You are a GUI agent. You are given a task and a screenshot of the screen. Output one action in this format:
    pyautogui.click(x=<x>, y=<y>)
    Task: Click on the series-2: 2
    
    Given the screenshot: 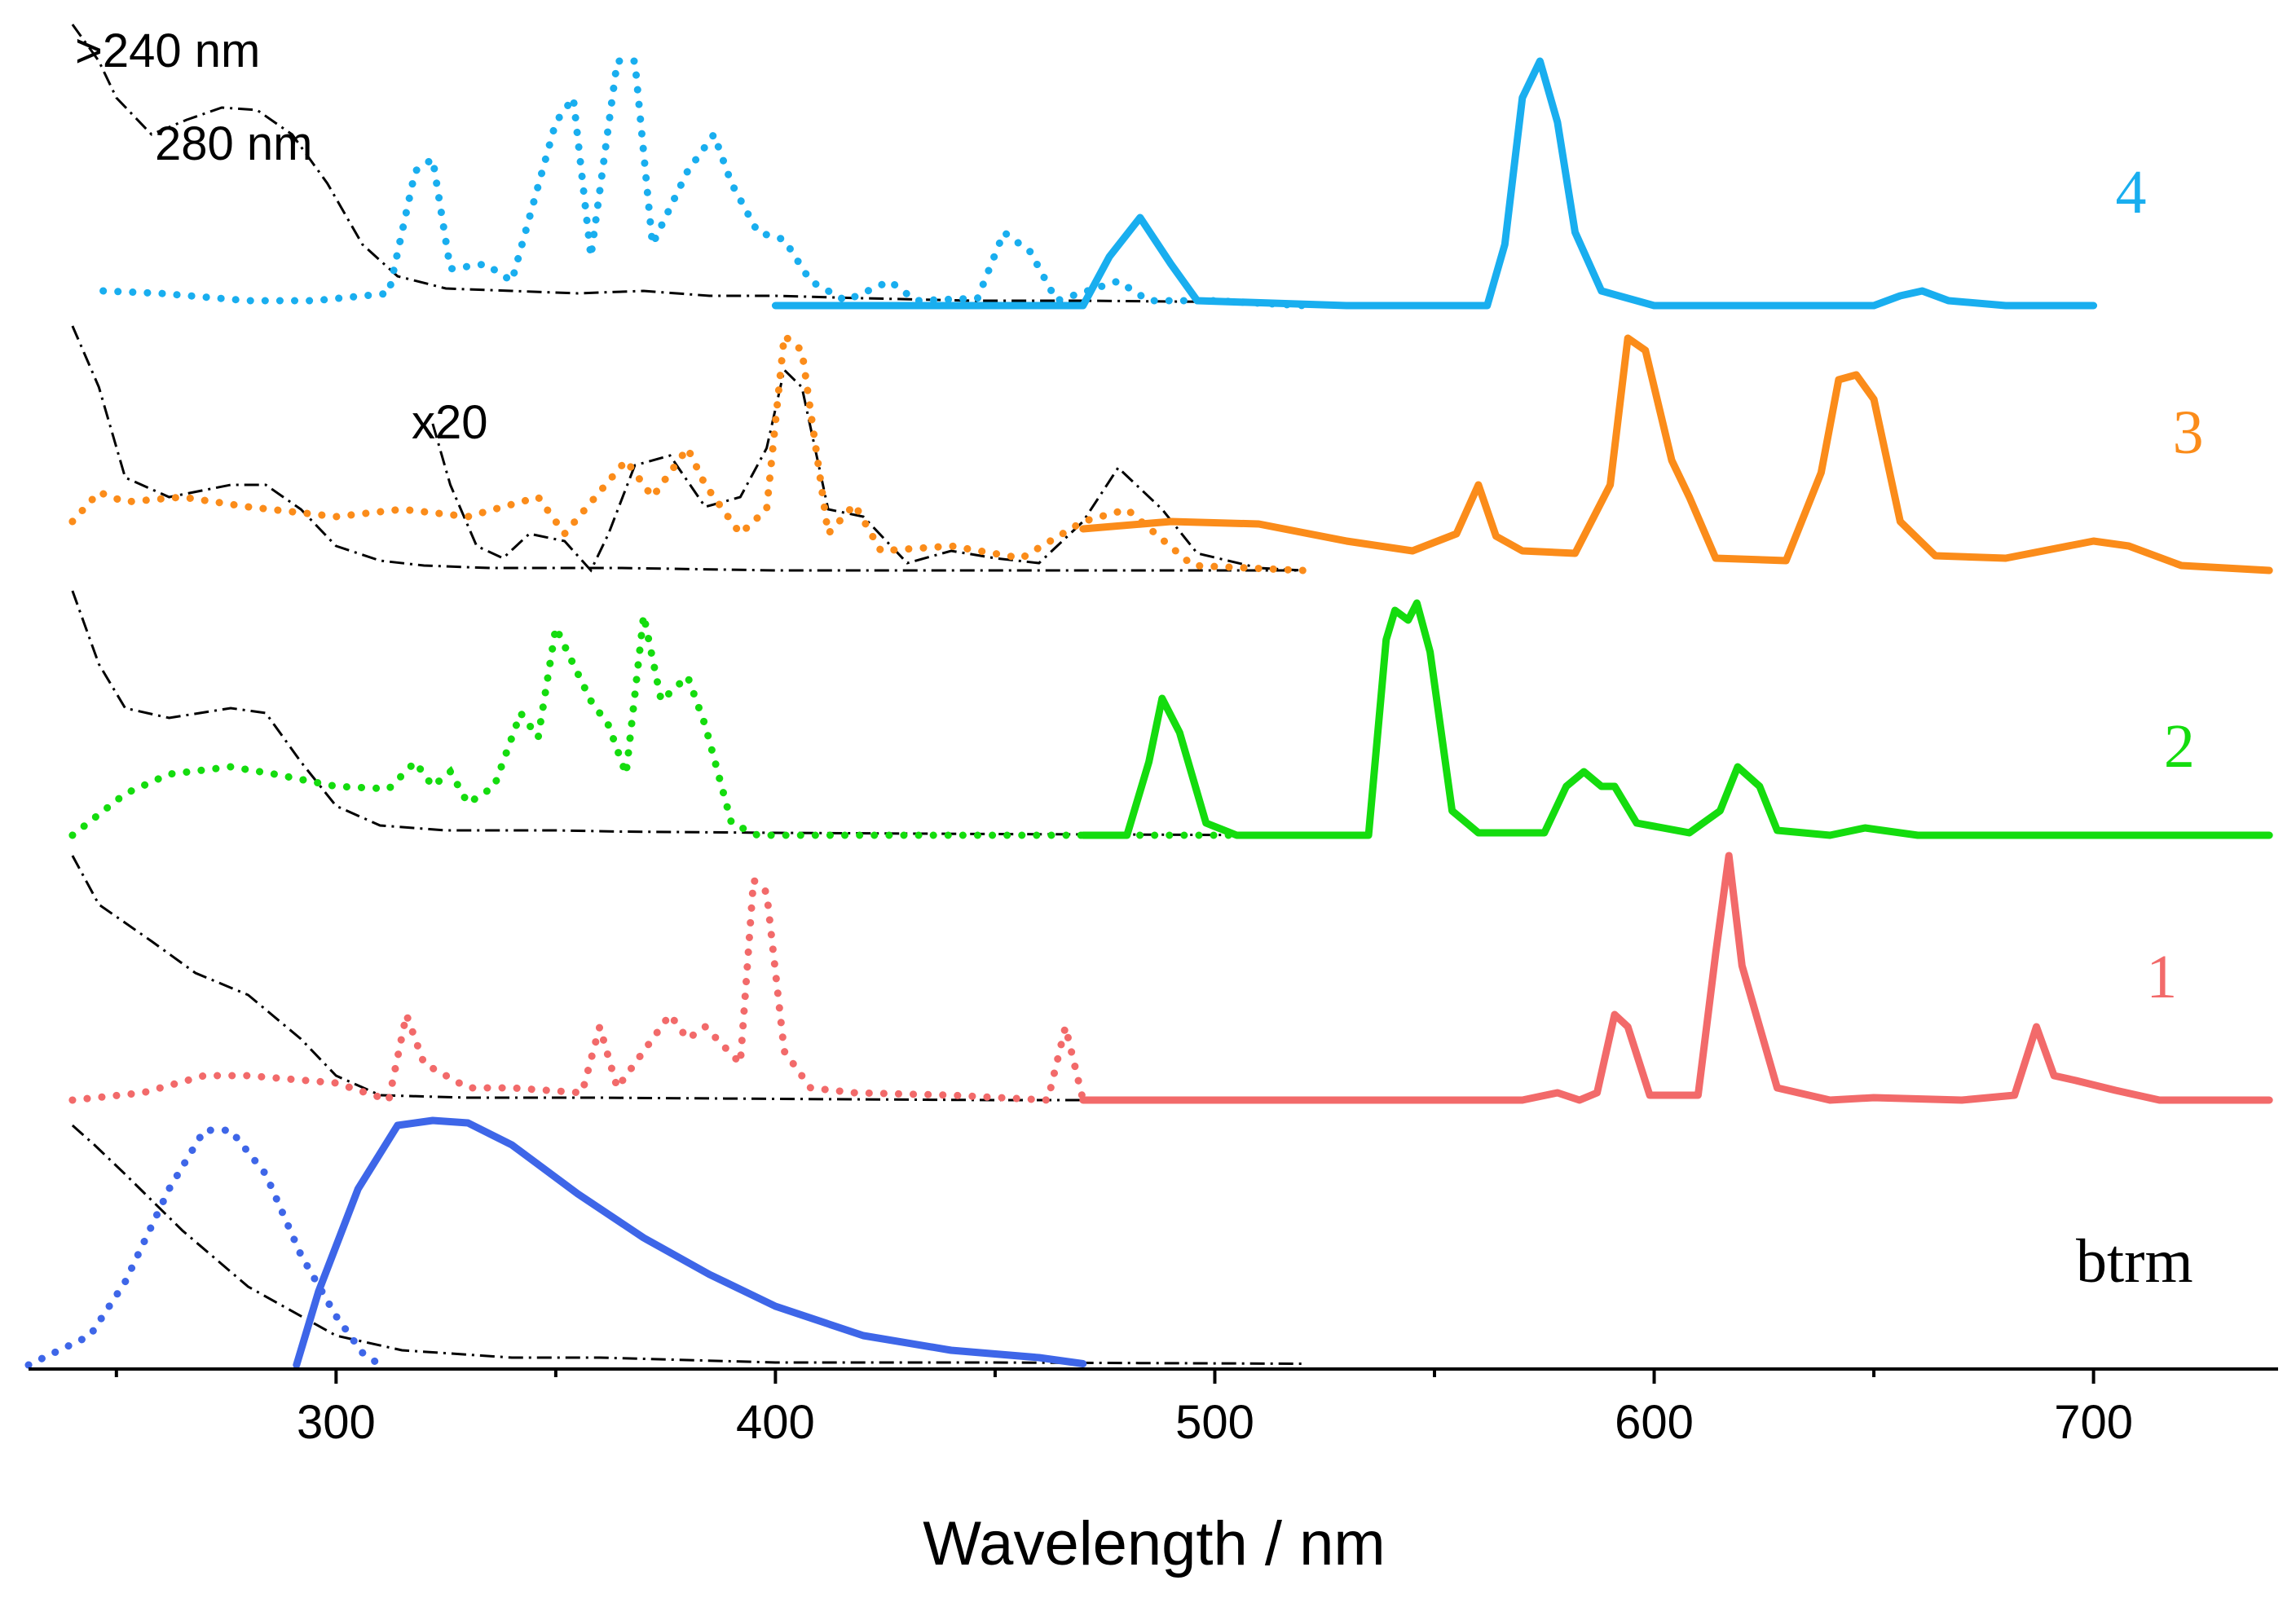 What is the action you would take?
    pyautogui.click(x=1170, y=715)
    